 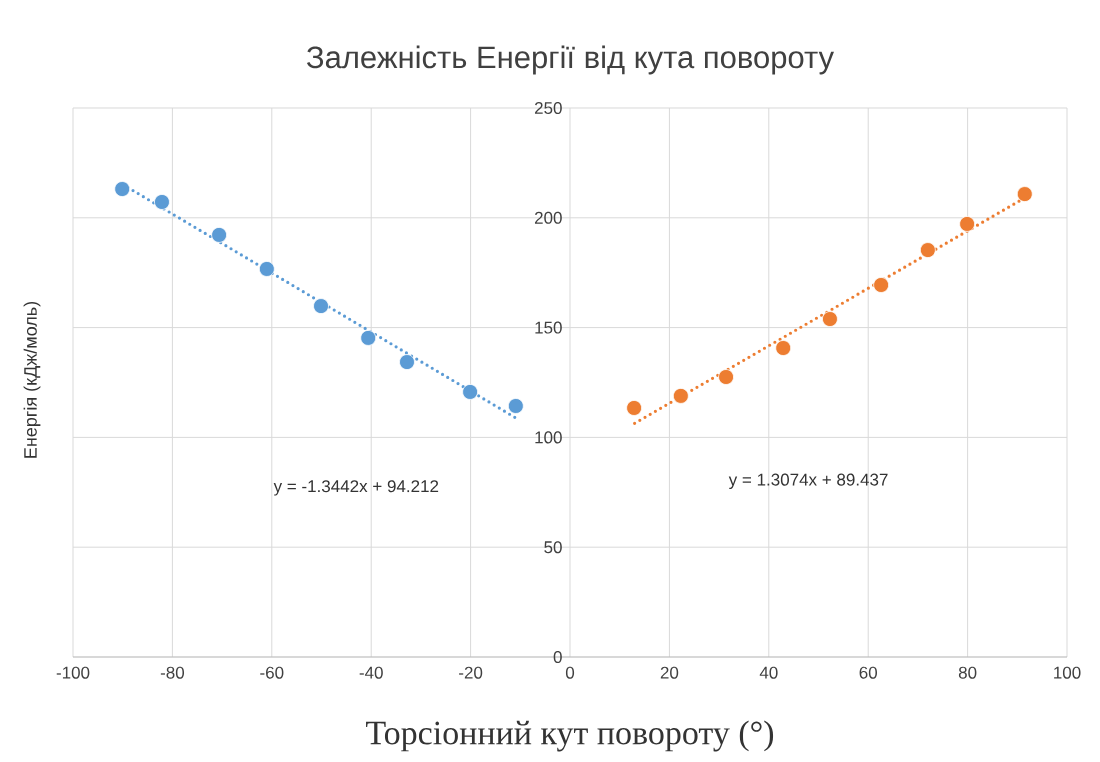 I want to click on y-tick-label: 250, so click(x=548, y=108).